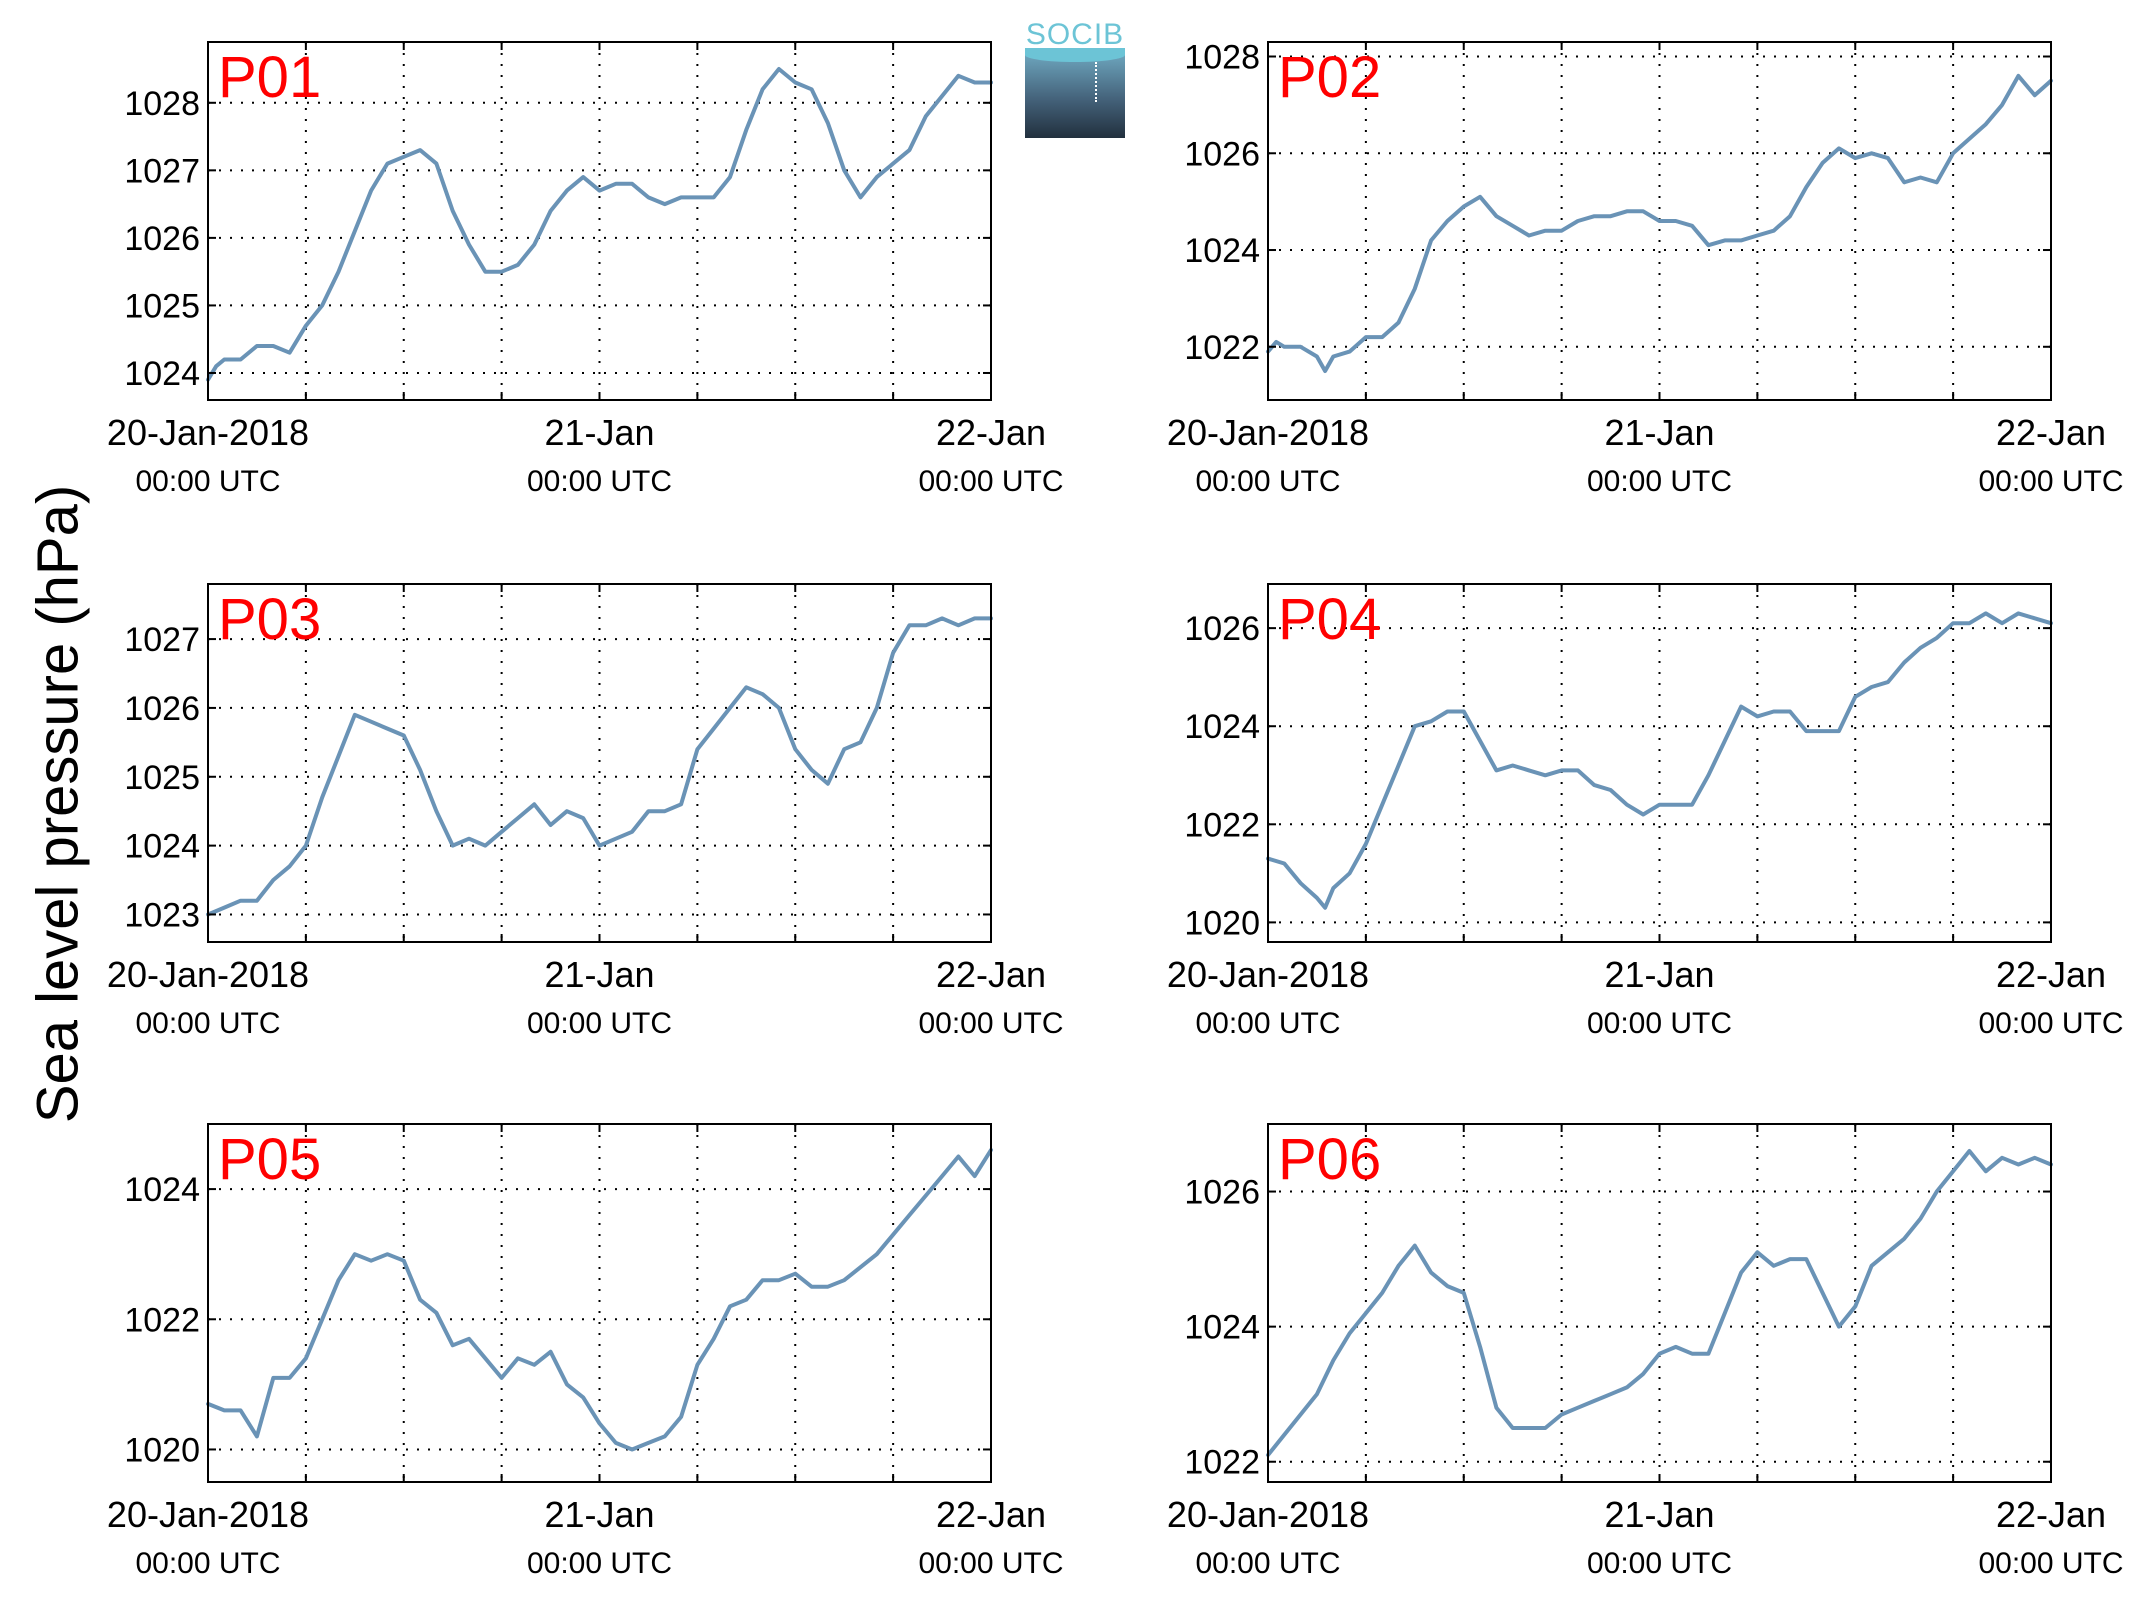 The width and height of the screenshot is (2138, 1608). What do you see at coordinates (162, 915) in the screenshot?
I see `y-tick-label: 1023` at bounding box center [162, 915].